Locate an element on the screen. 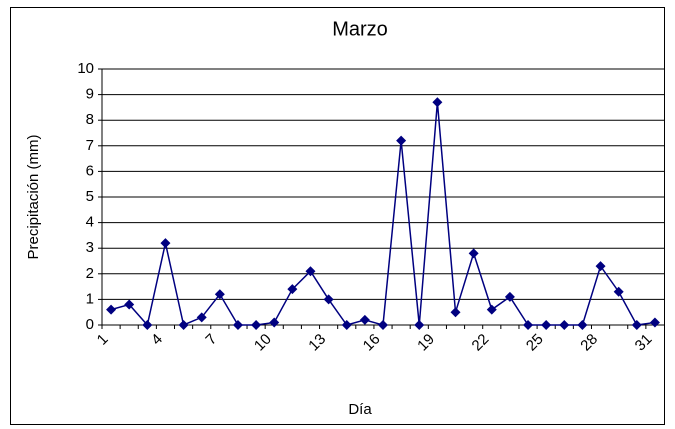 The height and width of the screenshot is (429, 675). y-tick-label: 2 is located at coordinates (90, 273).